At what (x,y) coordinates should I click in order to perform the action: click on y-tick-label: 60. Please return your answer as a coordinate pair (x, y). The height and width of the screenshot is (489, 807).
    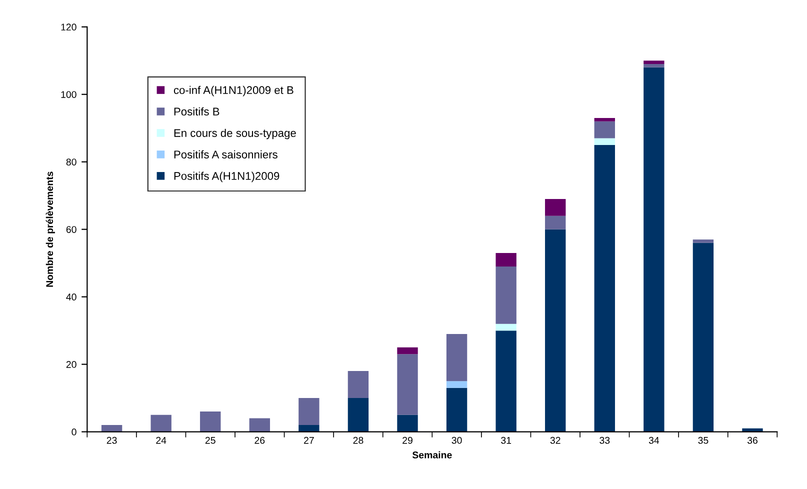
    Looking at the image, I should click on (71, 229).